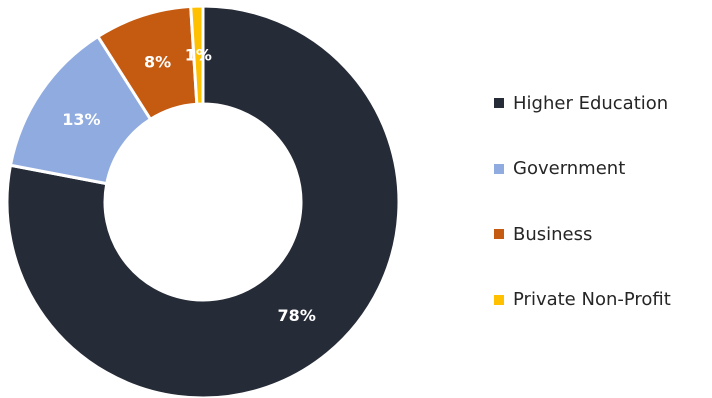 The image size is (712, 398). I want to click on legend-item-private-non-profit: Private Non-Profit, so click(582, 300).